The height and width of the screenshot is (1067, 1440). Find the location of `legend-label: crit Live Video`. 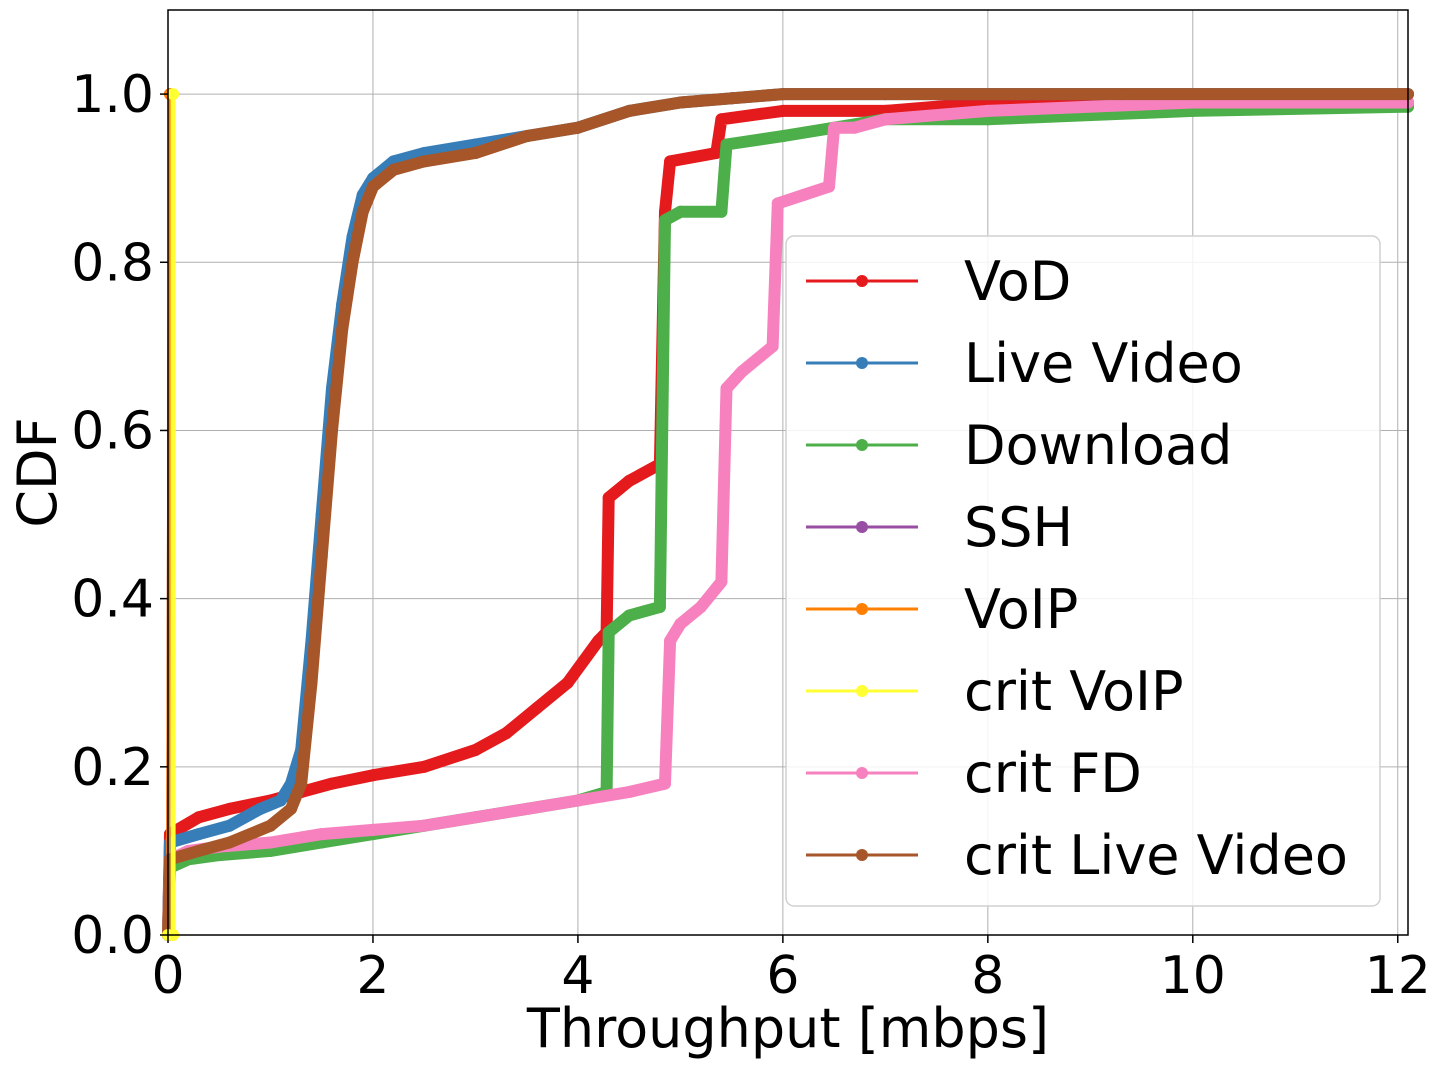

legend-label: crit Live Video is located at coordinates (1156, 855).